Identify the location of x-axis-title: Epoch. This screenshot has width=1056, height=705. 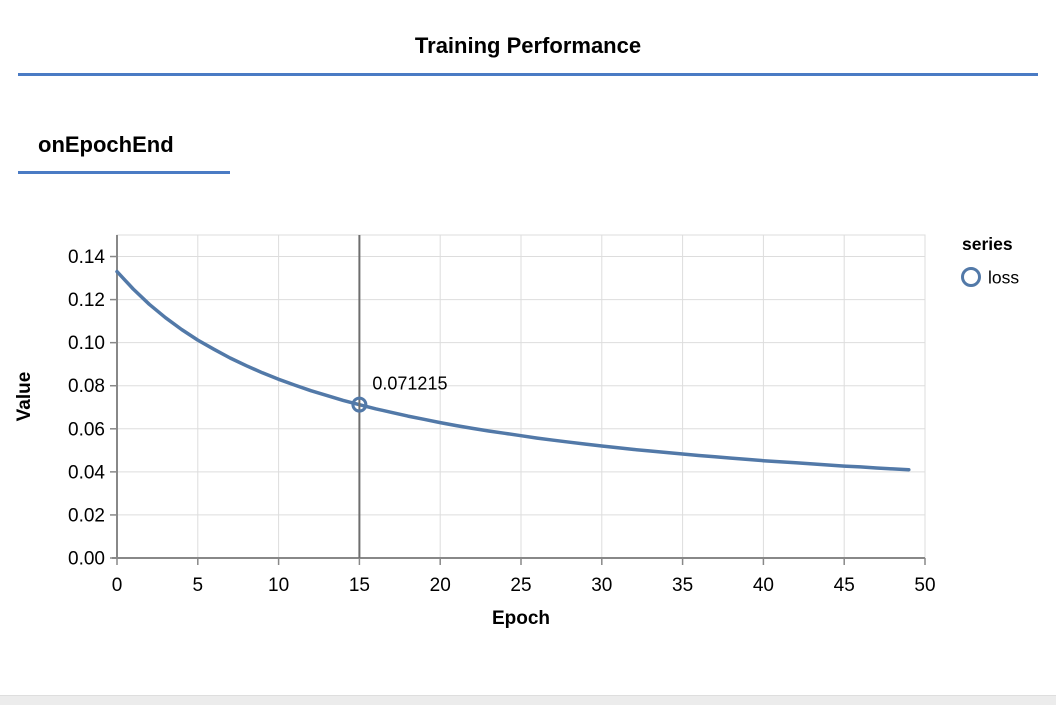
(521, 618).